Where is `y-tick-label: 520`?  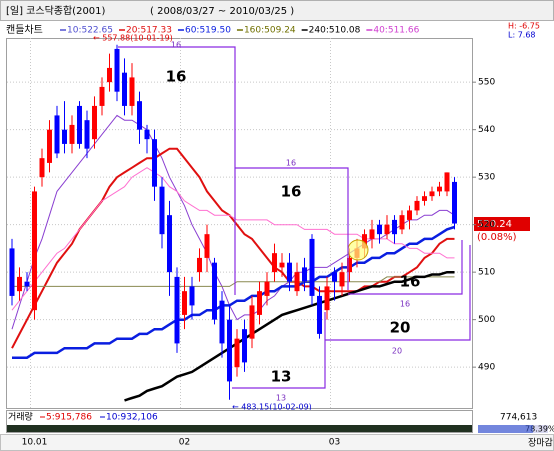
y-tick-label: 520 is located at coordinates (486, 225).